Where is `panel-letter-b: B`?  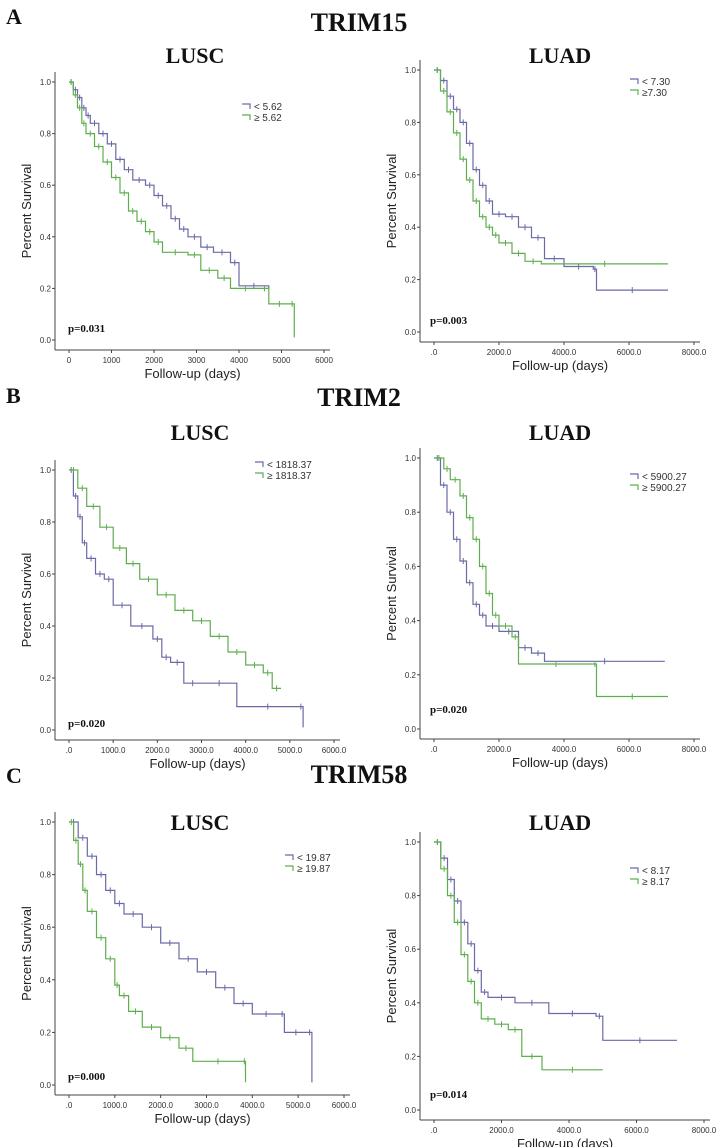
panel-letter-b: B is located at coordinates (13, 395).